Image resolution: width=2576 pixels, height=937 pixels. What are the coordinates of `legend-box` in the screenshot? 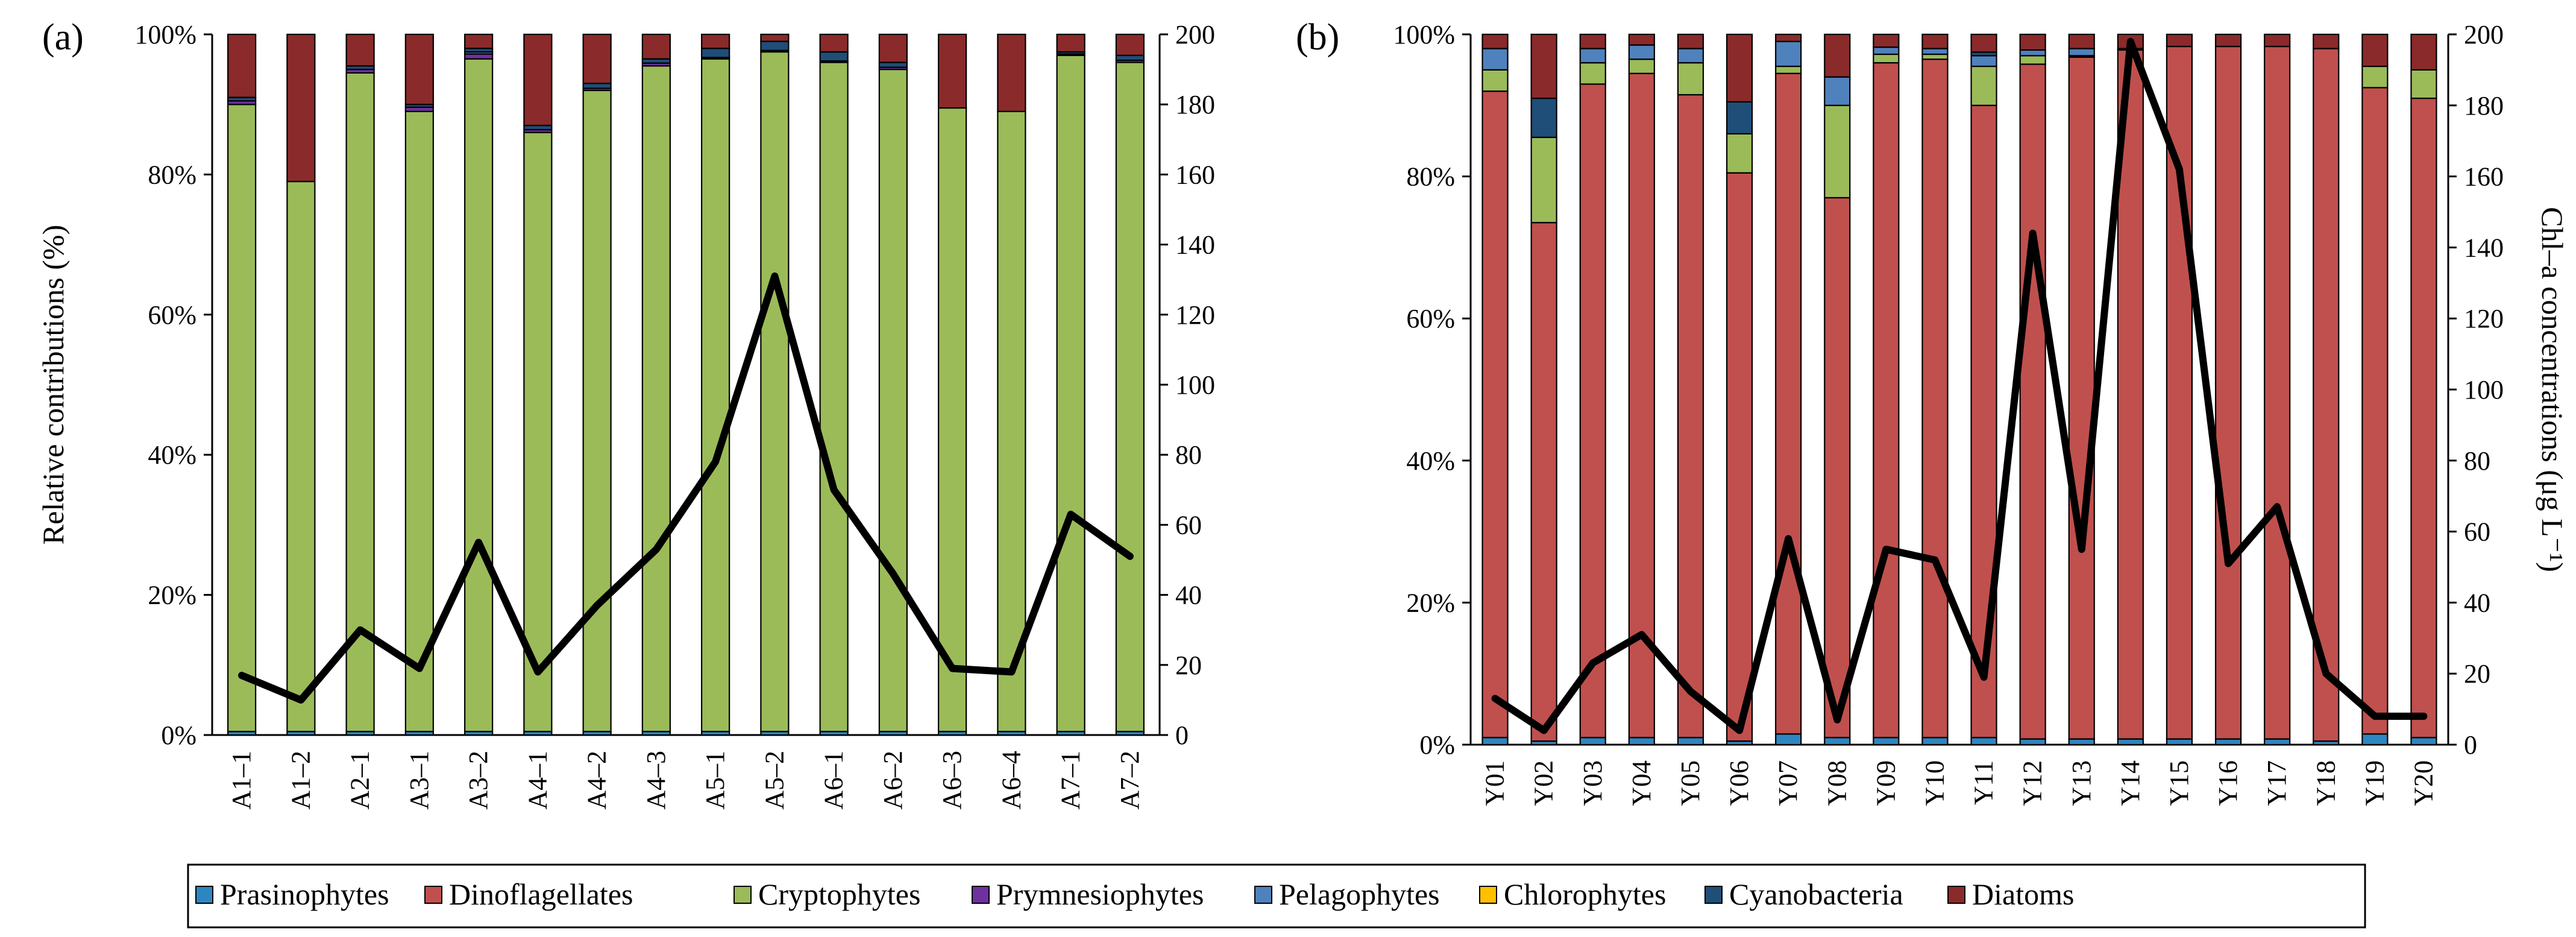 It's located at (1276, 896).